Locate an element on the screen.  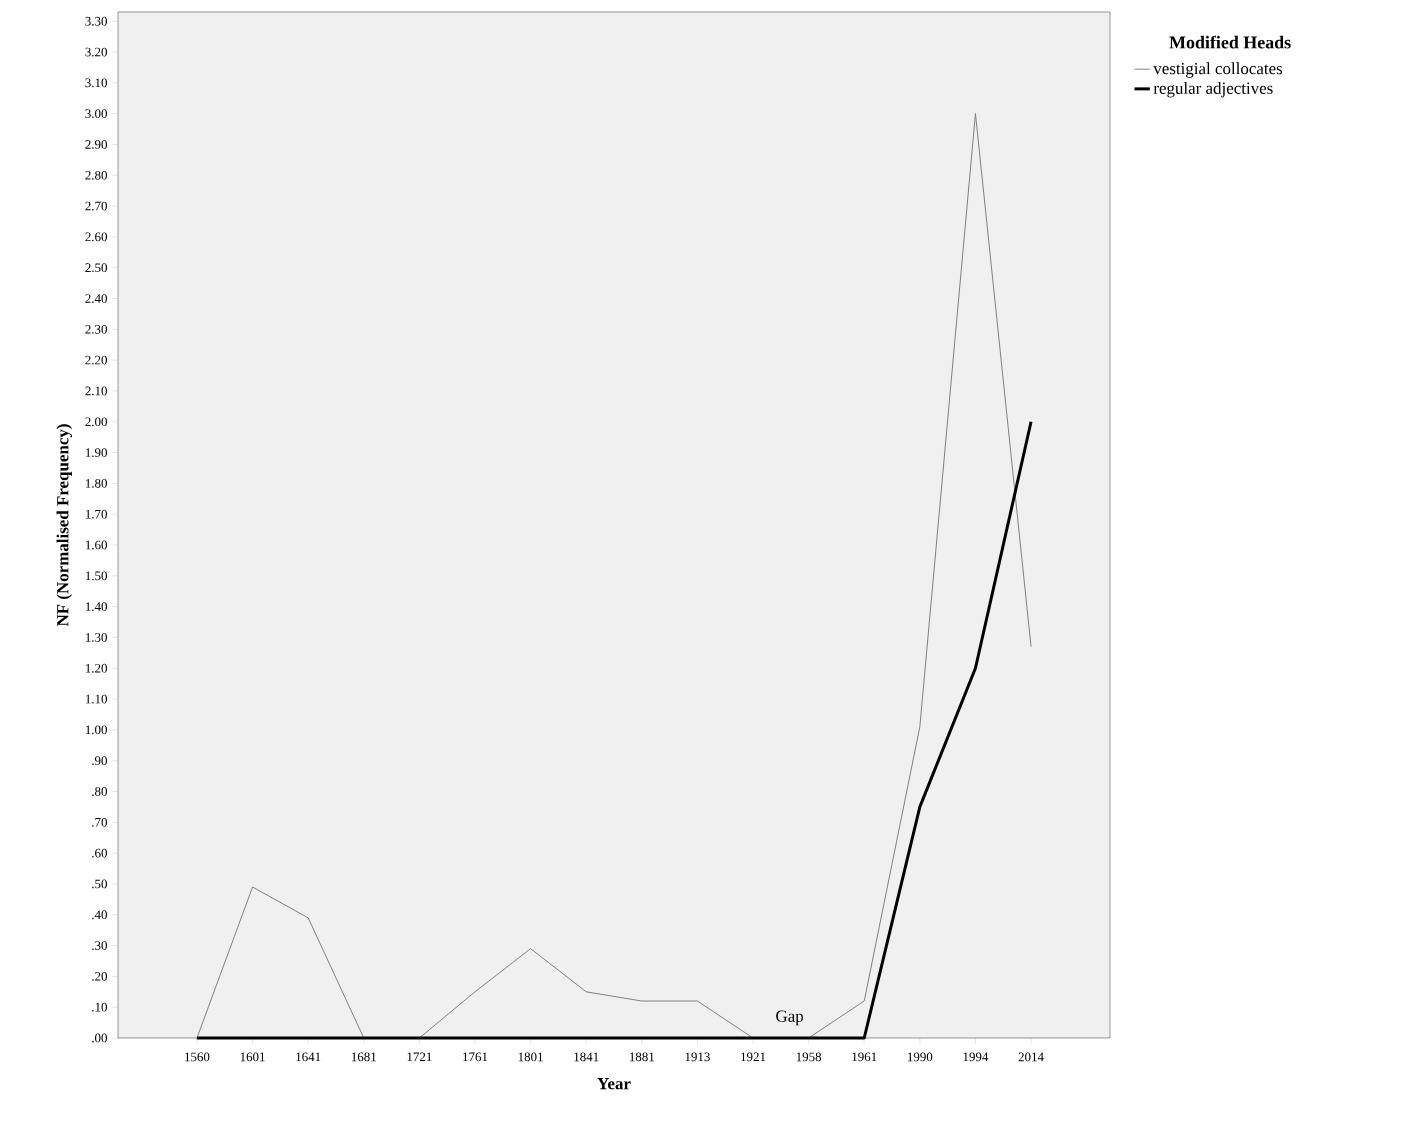
x-tick-label: 1641 is located at coordinates (308, 1057).